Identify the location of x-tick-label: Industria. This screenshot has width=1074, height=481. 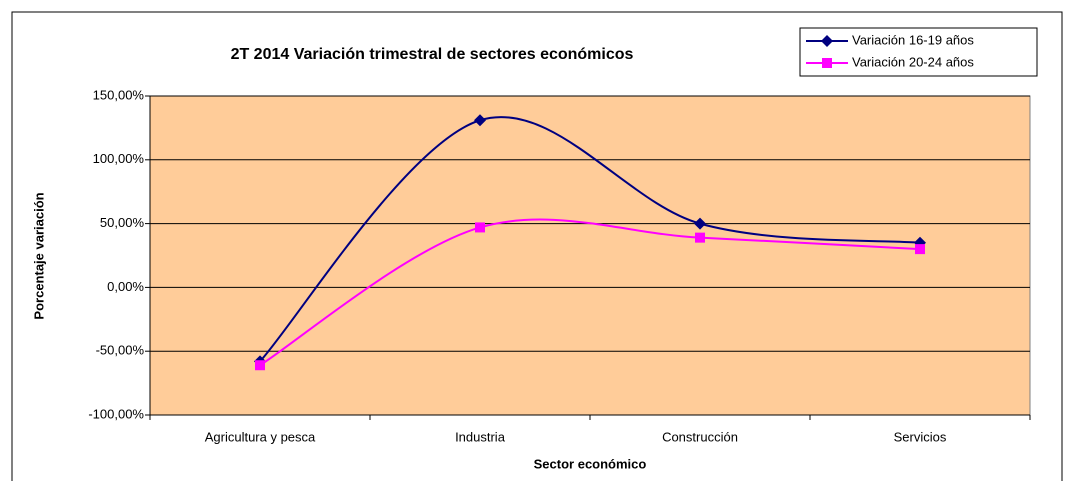
(480, 436).